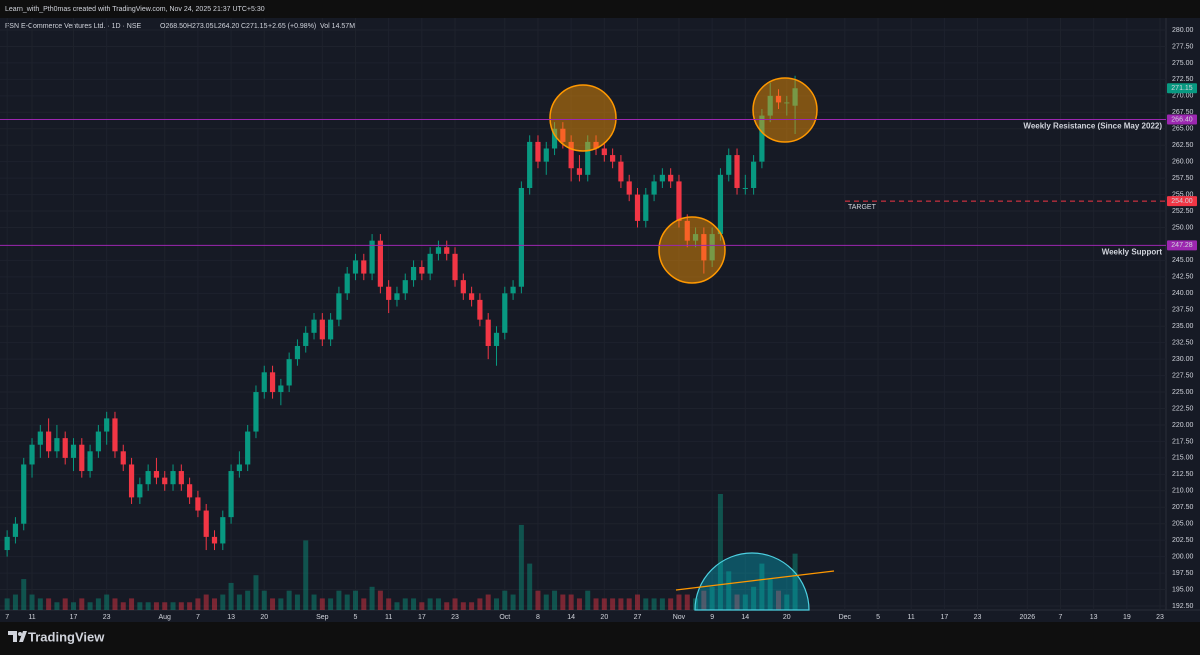 The height and width of the screenshot is (655, 1200). Describe the element at coordinates (1183, 375) in the screenshot. I see `y-tick-label: 227.50` at that location.